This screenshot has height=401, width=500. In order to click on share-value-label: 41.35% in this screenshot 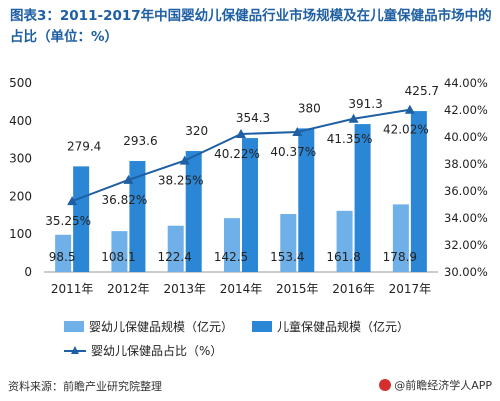, I will do `click(350, 139)`.